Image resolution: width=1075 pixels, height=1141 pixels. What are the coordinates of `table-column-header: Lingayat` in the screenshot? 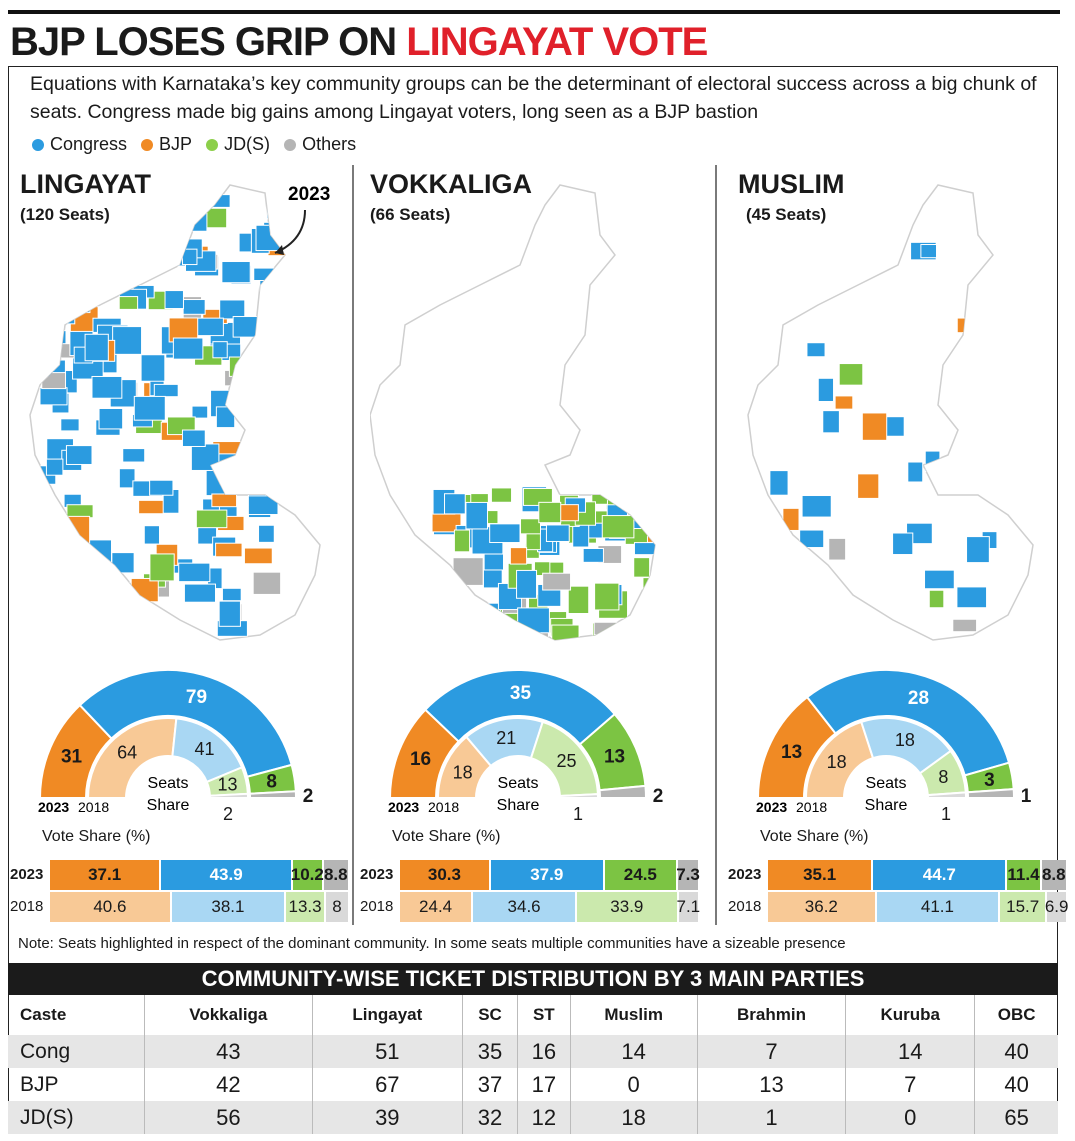 It's located at (388, 1015).